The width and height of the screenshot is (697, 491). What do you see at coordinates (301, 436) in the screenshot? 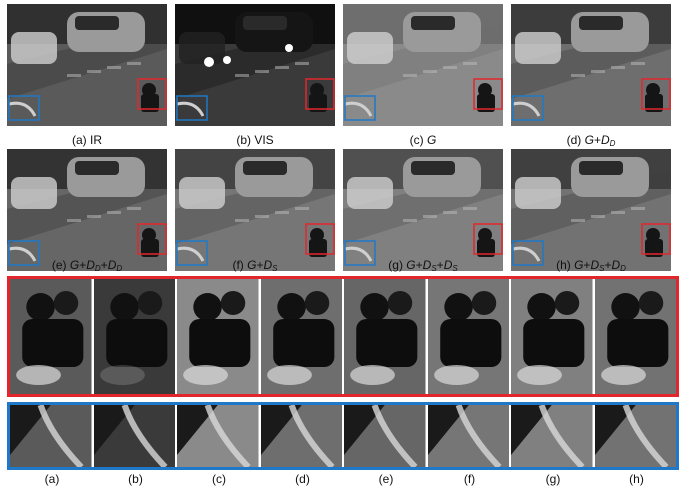
I see `blue-crop-d` at bounding box center [301, 436].